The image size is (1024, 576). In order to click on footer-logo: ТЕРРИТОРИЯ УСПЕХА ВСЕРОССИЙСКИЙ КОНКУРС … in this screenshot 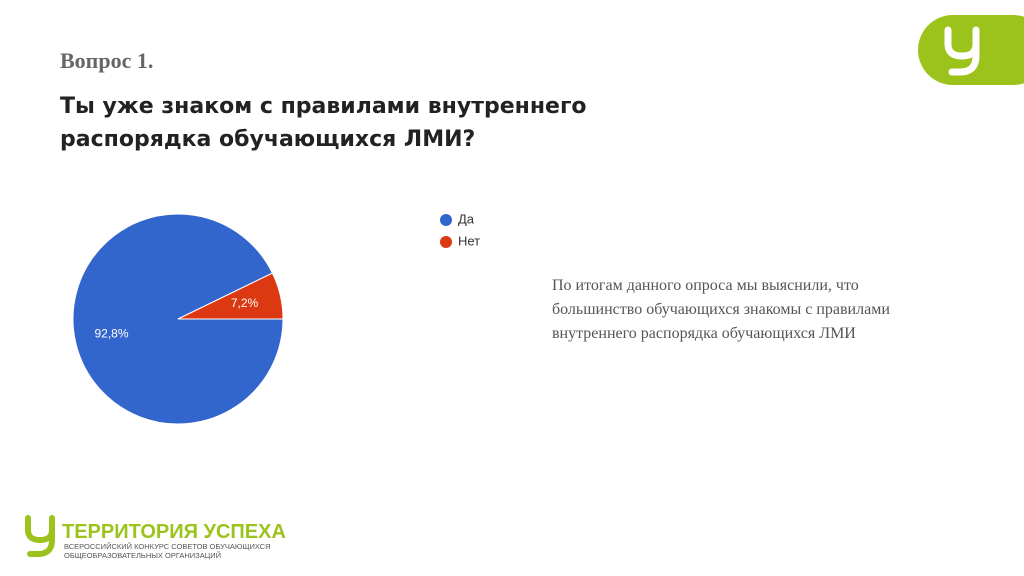, I will do `click(155, 537)`.